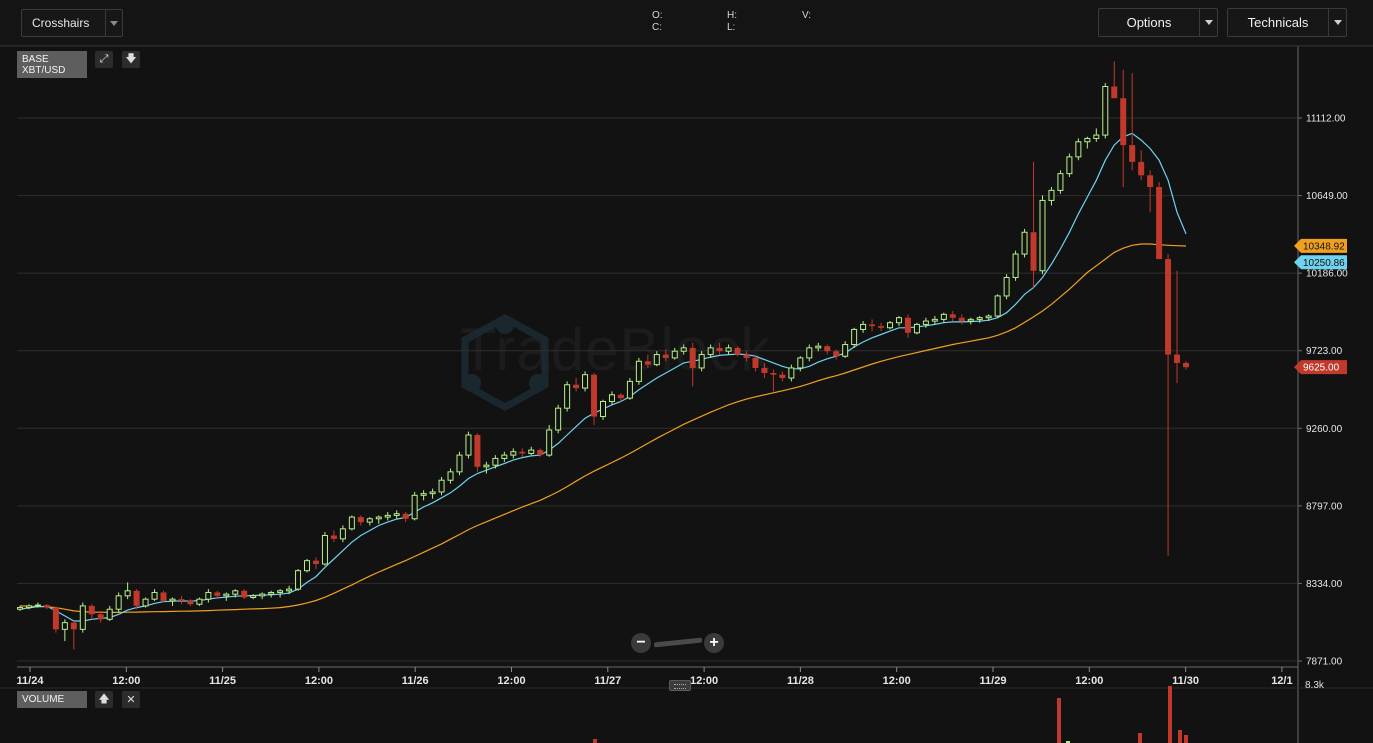 The height and width of the screenshot is (743, 1373). Describe the element at coordinates (714, 643) in the screenshot. I see `plus-icon: +` at that location.